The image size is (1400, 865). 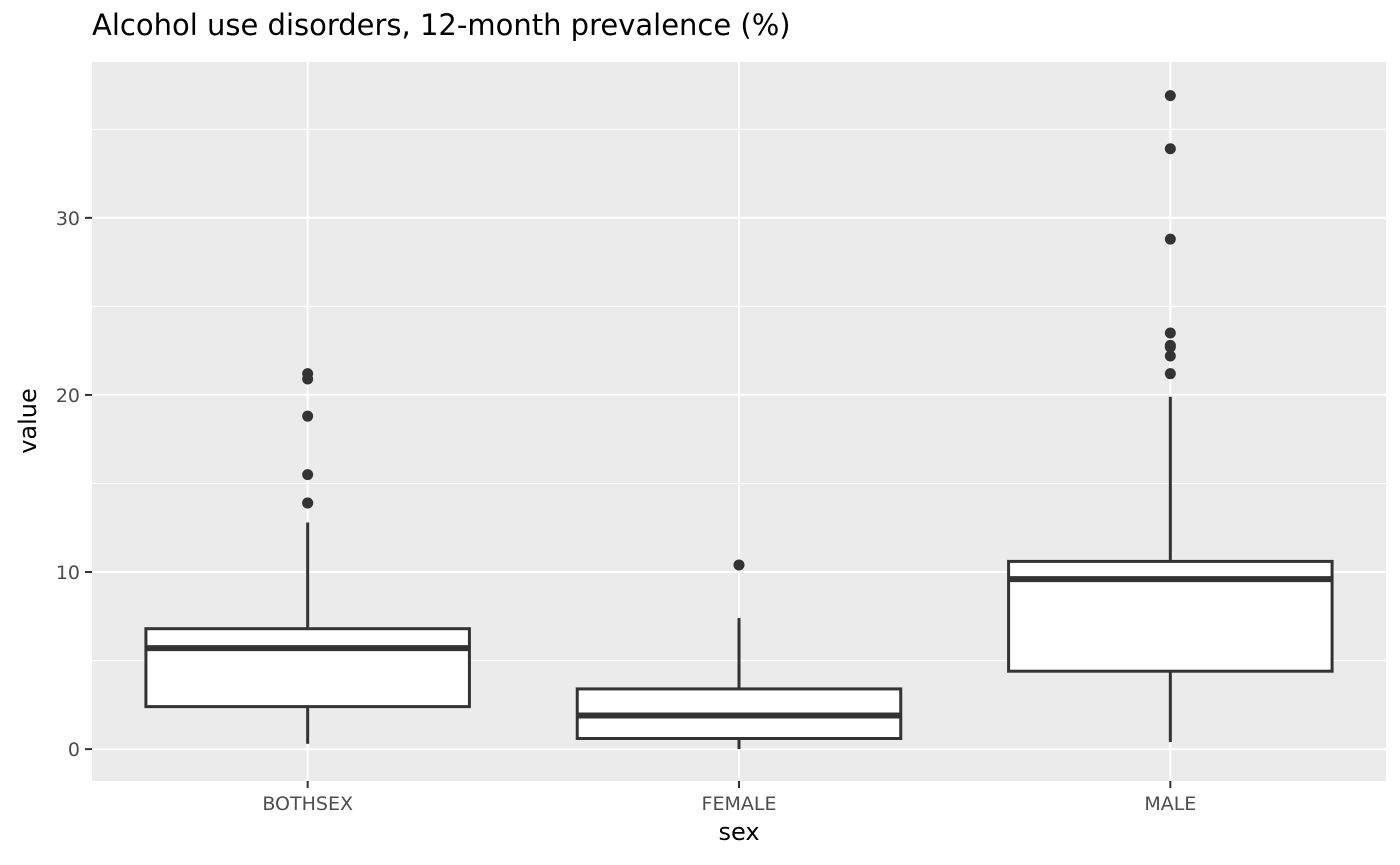 I want to click on x-axis-label: sex, so click(x=739, y=832).